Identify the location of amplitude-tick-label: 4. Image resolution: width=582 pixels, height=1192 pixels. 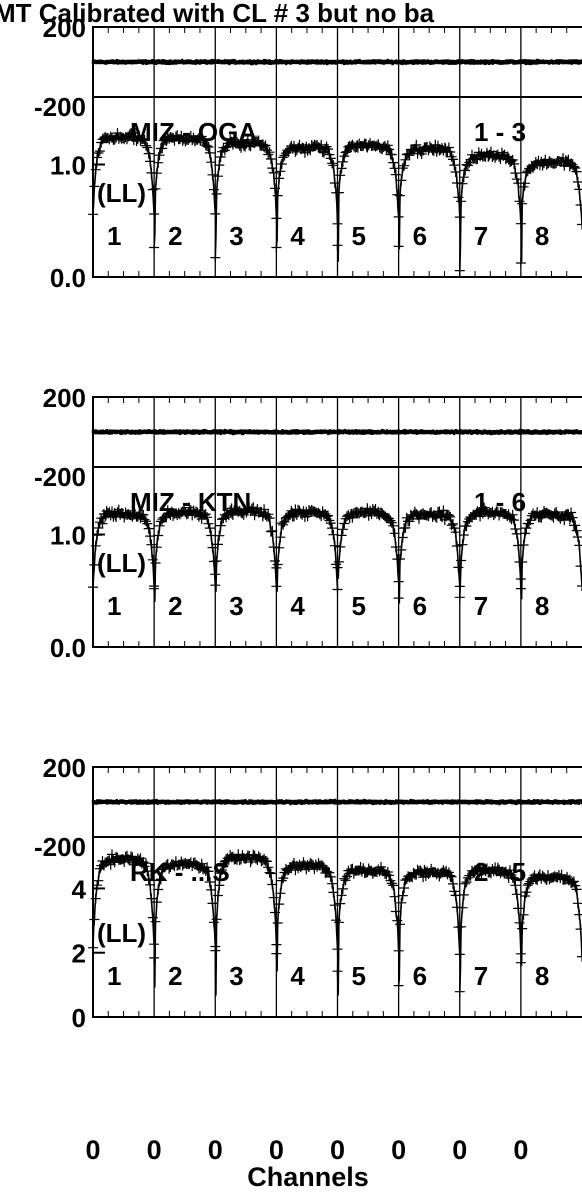
(79, 889).